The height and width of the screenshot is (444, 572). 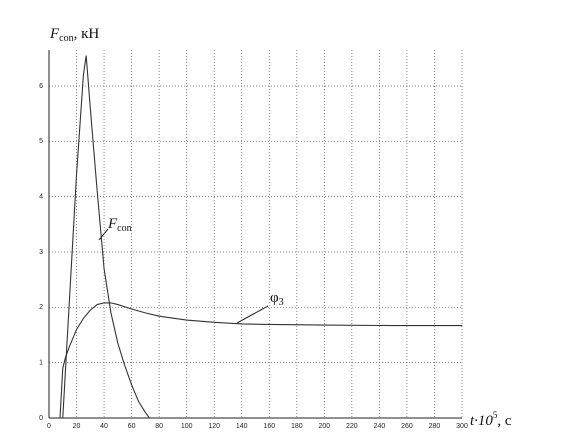 What do you see at coordinates (49, 426) in the screenshot?
I see `x-tick-label: 0` at bounding box center [49, 426].